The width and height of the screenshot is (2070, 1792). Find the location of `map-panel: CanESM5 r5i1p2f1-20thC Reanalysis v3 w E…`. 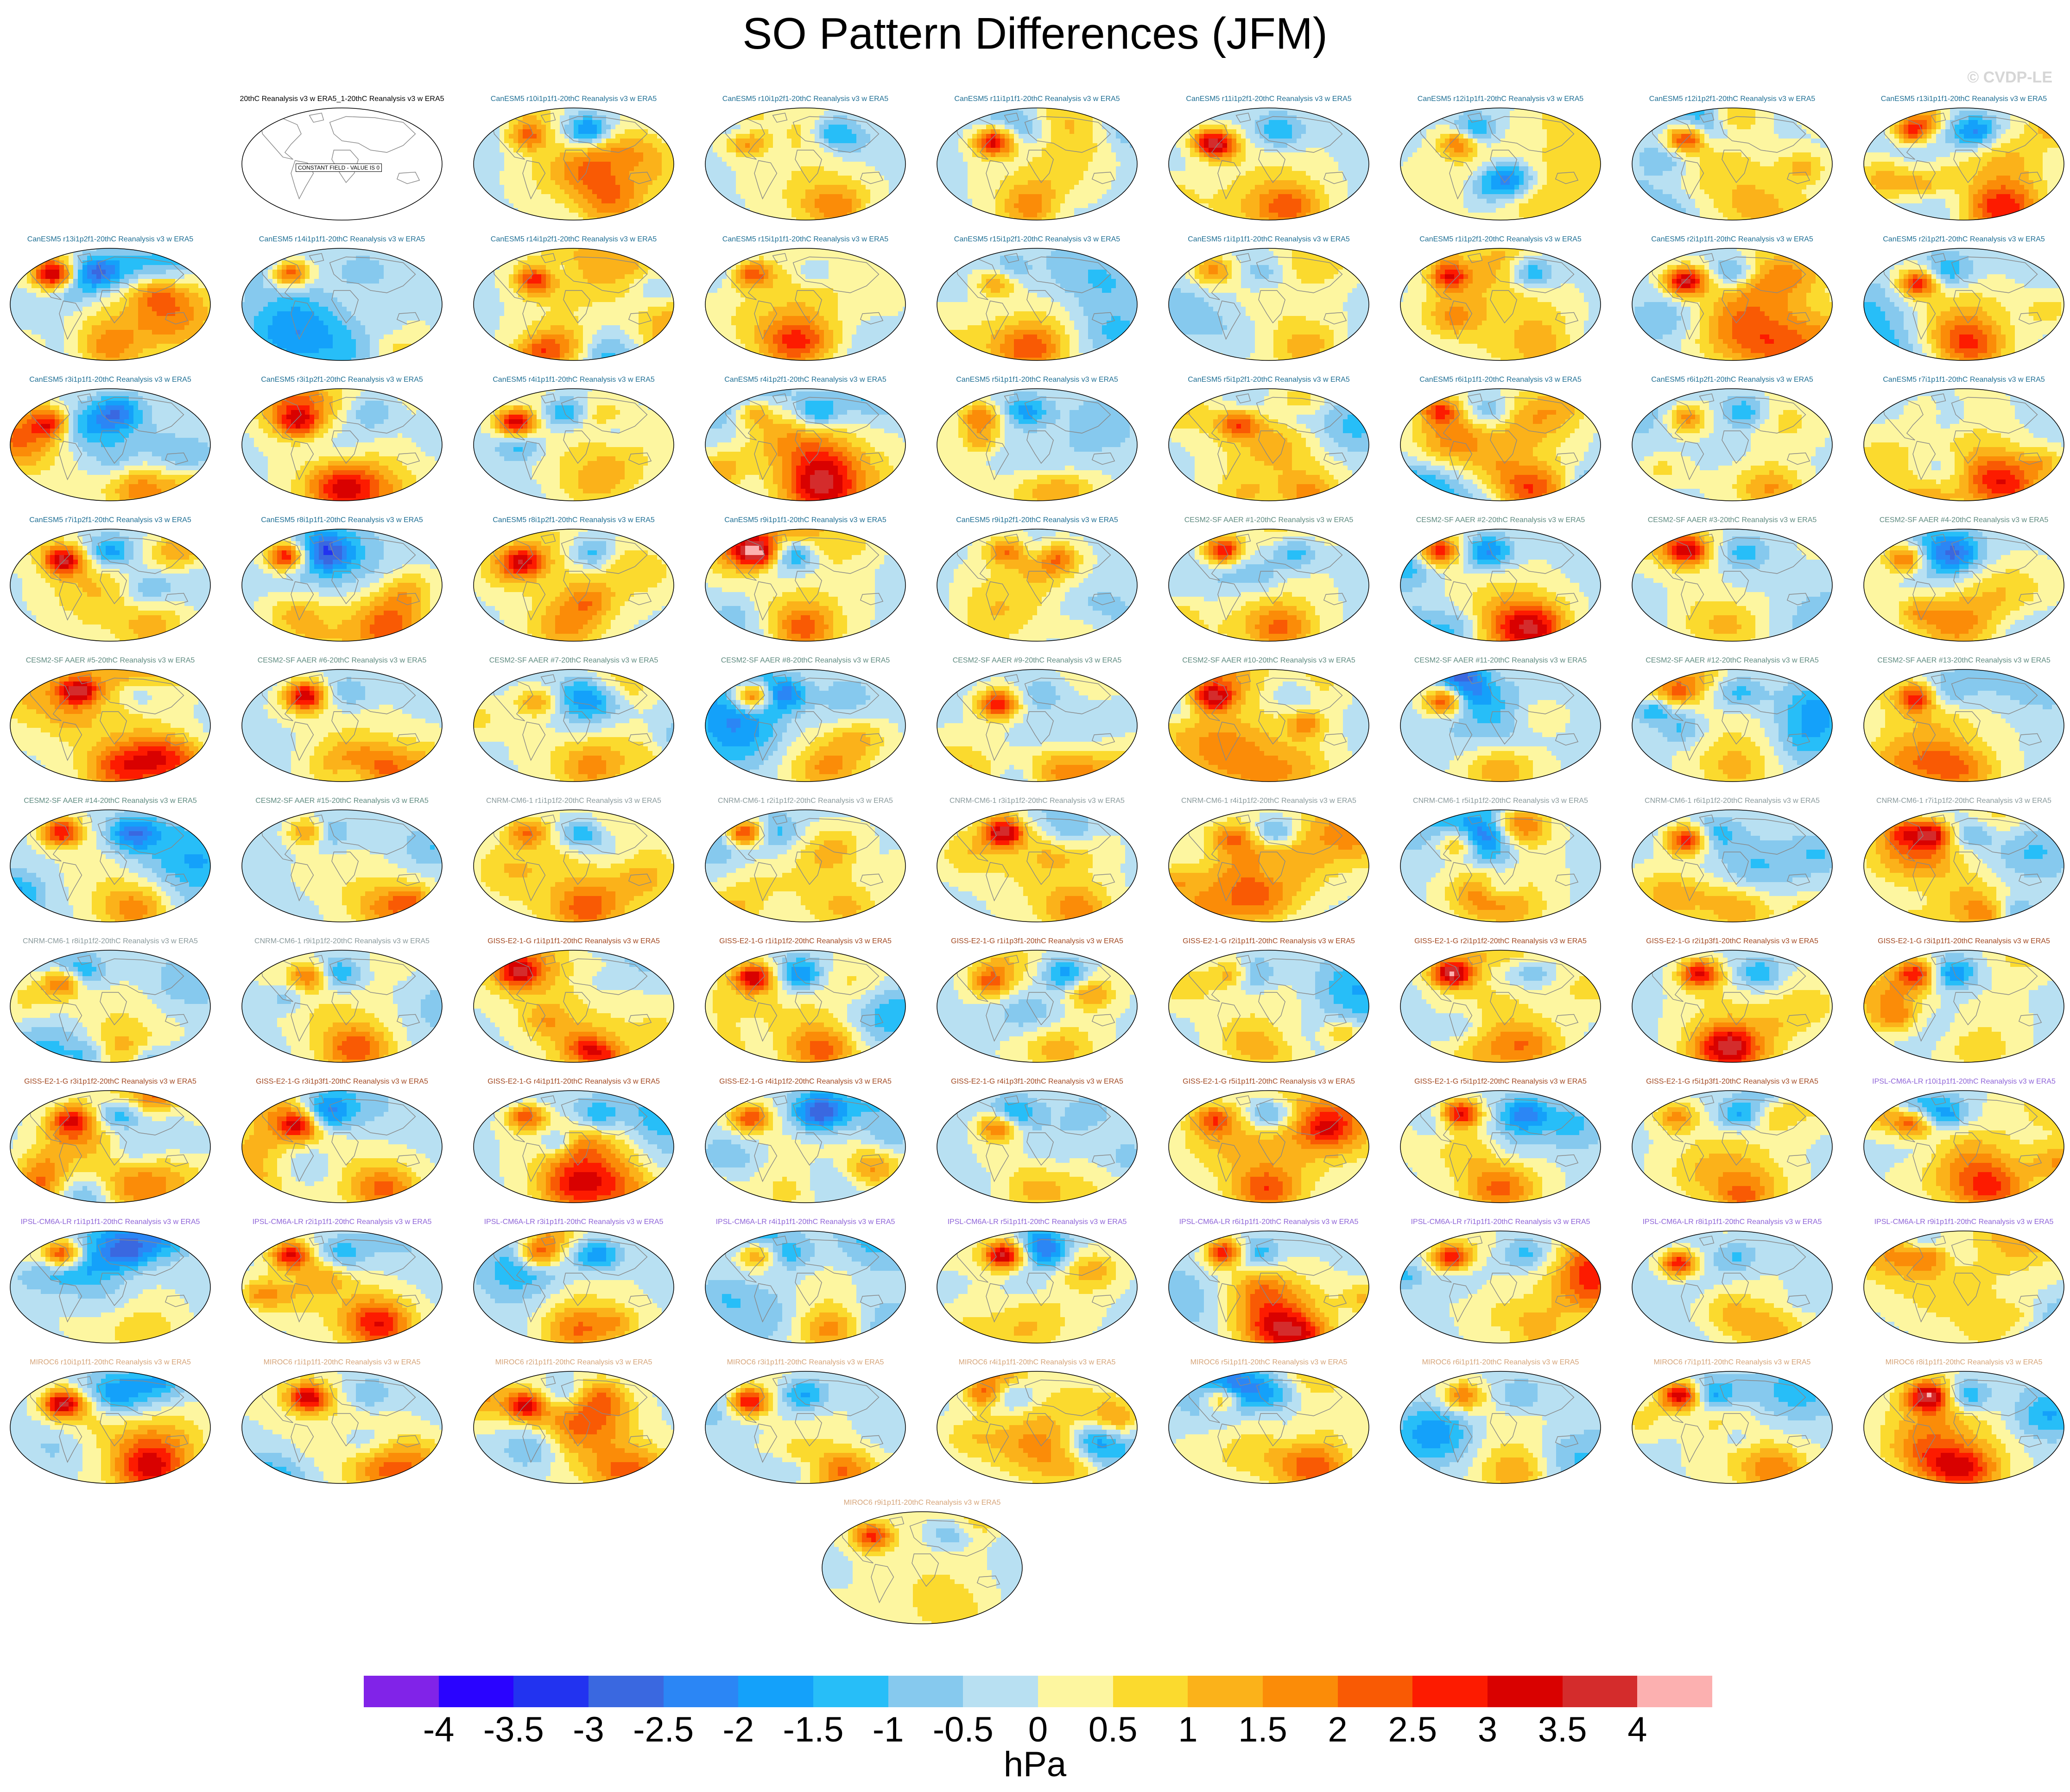

map-panel: CanESM5 r5i1p2f1-20thC Reanalysis v3 w E… is located at coordinates (1269, 445).